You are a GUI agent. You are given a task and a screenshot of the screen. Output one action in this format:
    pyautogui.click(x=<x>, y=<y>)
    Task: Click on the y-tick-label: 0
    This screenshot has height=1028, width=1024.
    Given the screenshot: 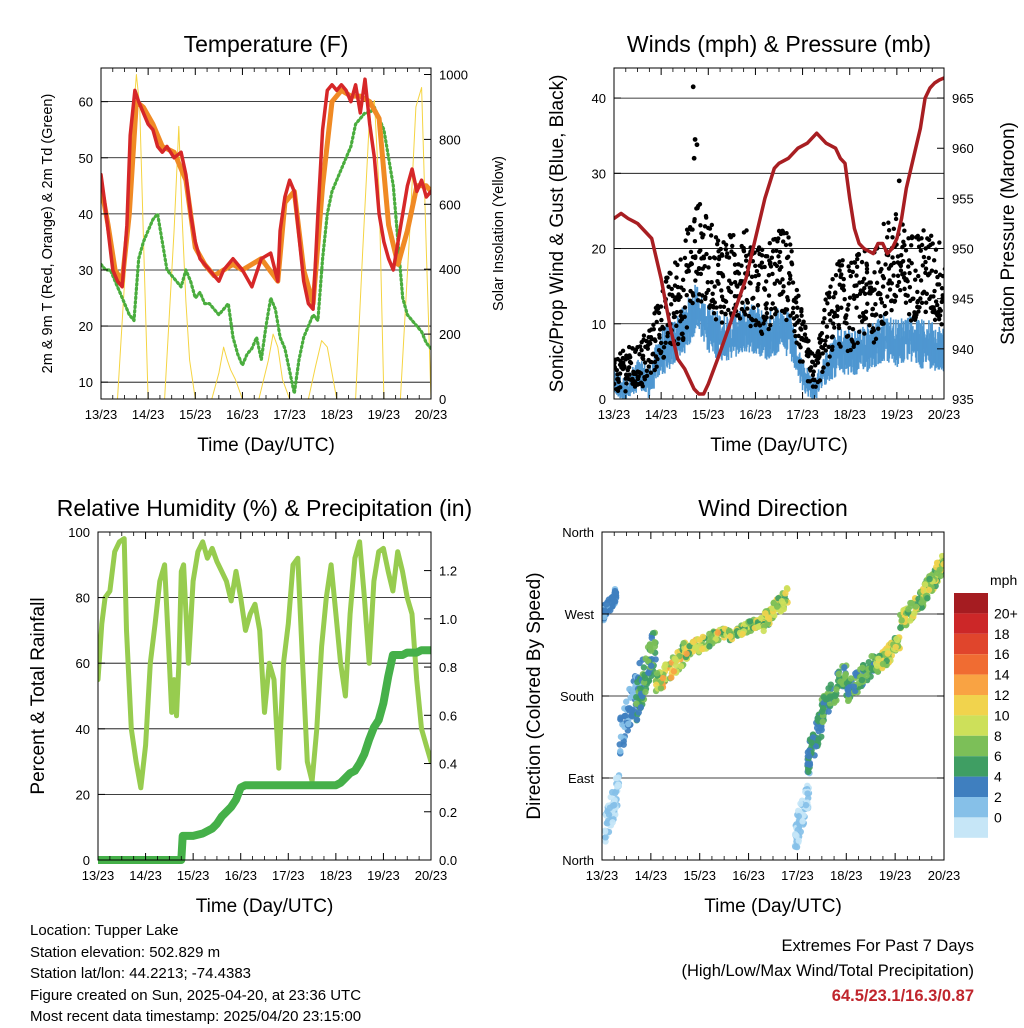 What is the action you would take?
    pyautogui.click(x=602, y=399)
    